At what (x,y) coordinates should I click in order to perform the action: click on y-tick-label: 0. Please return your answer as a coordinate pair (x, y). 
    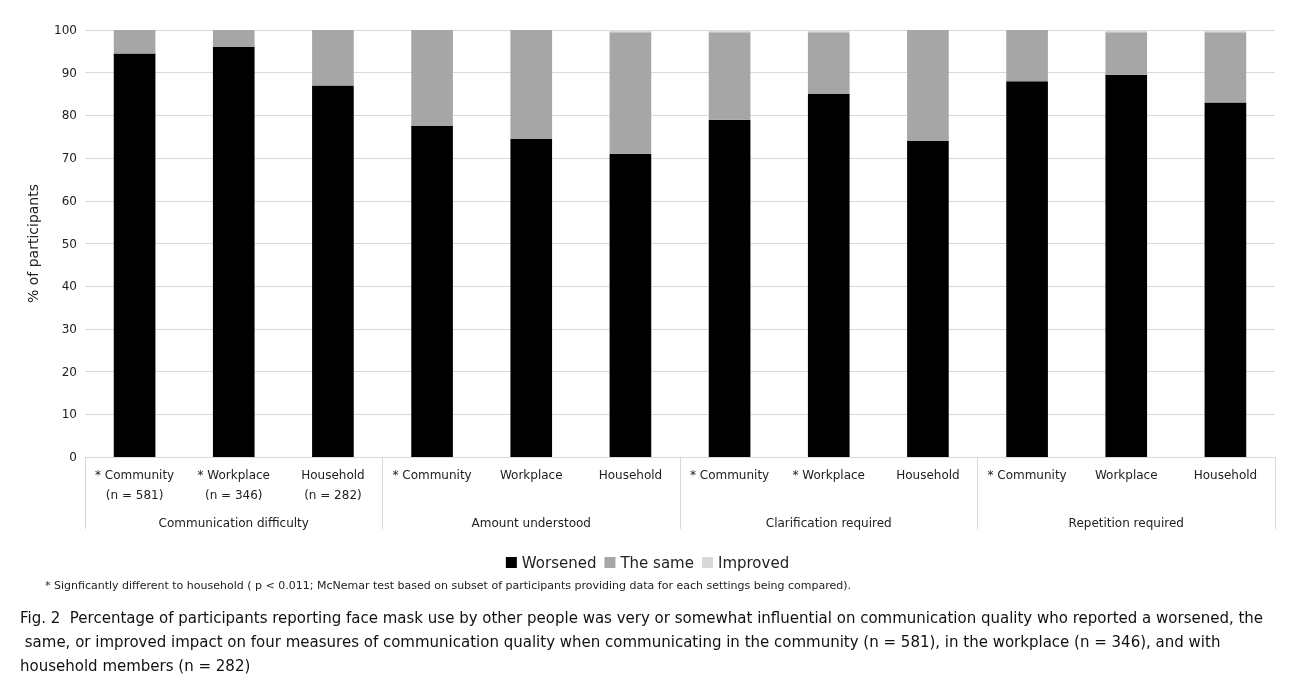
    Looking at the image, I should click on (73, 457).